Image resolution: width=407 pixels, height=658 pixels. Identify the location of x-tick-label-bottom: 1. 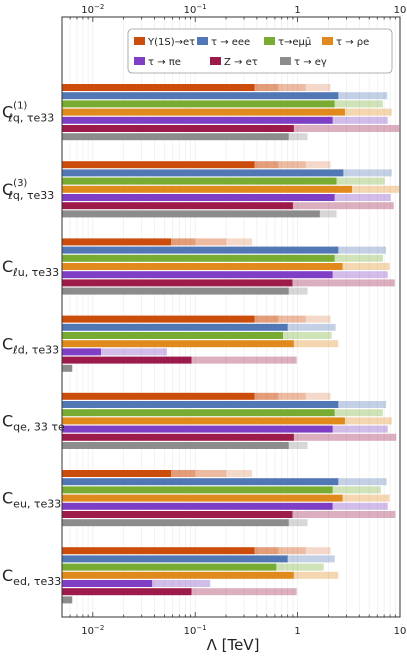
(297, 631).